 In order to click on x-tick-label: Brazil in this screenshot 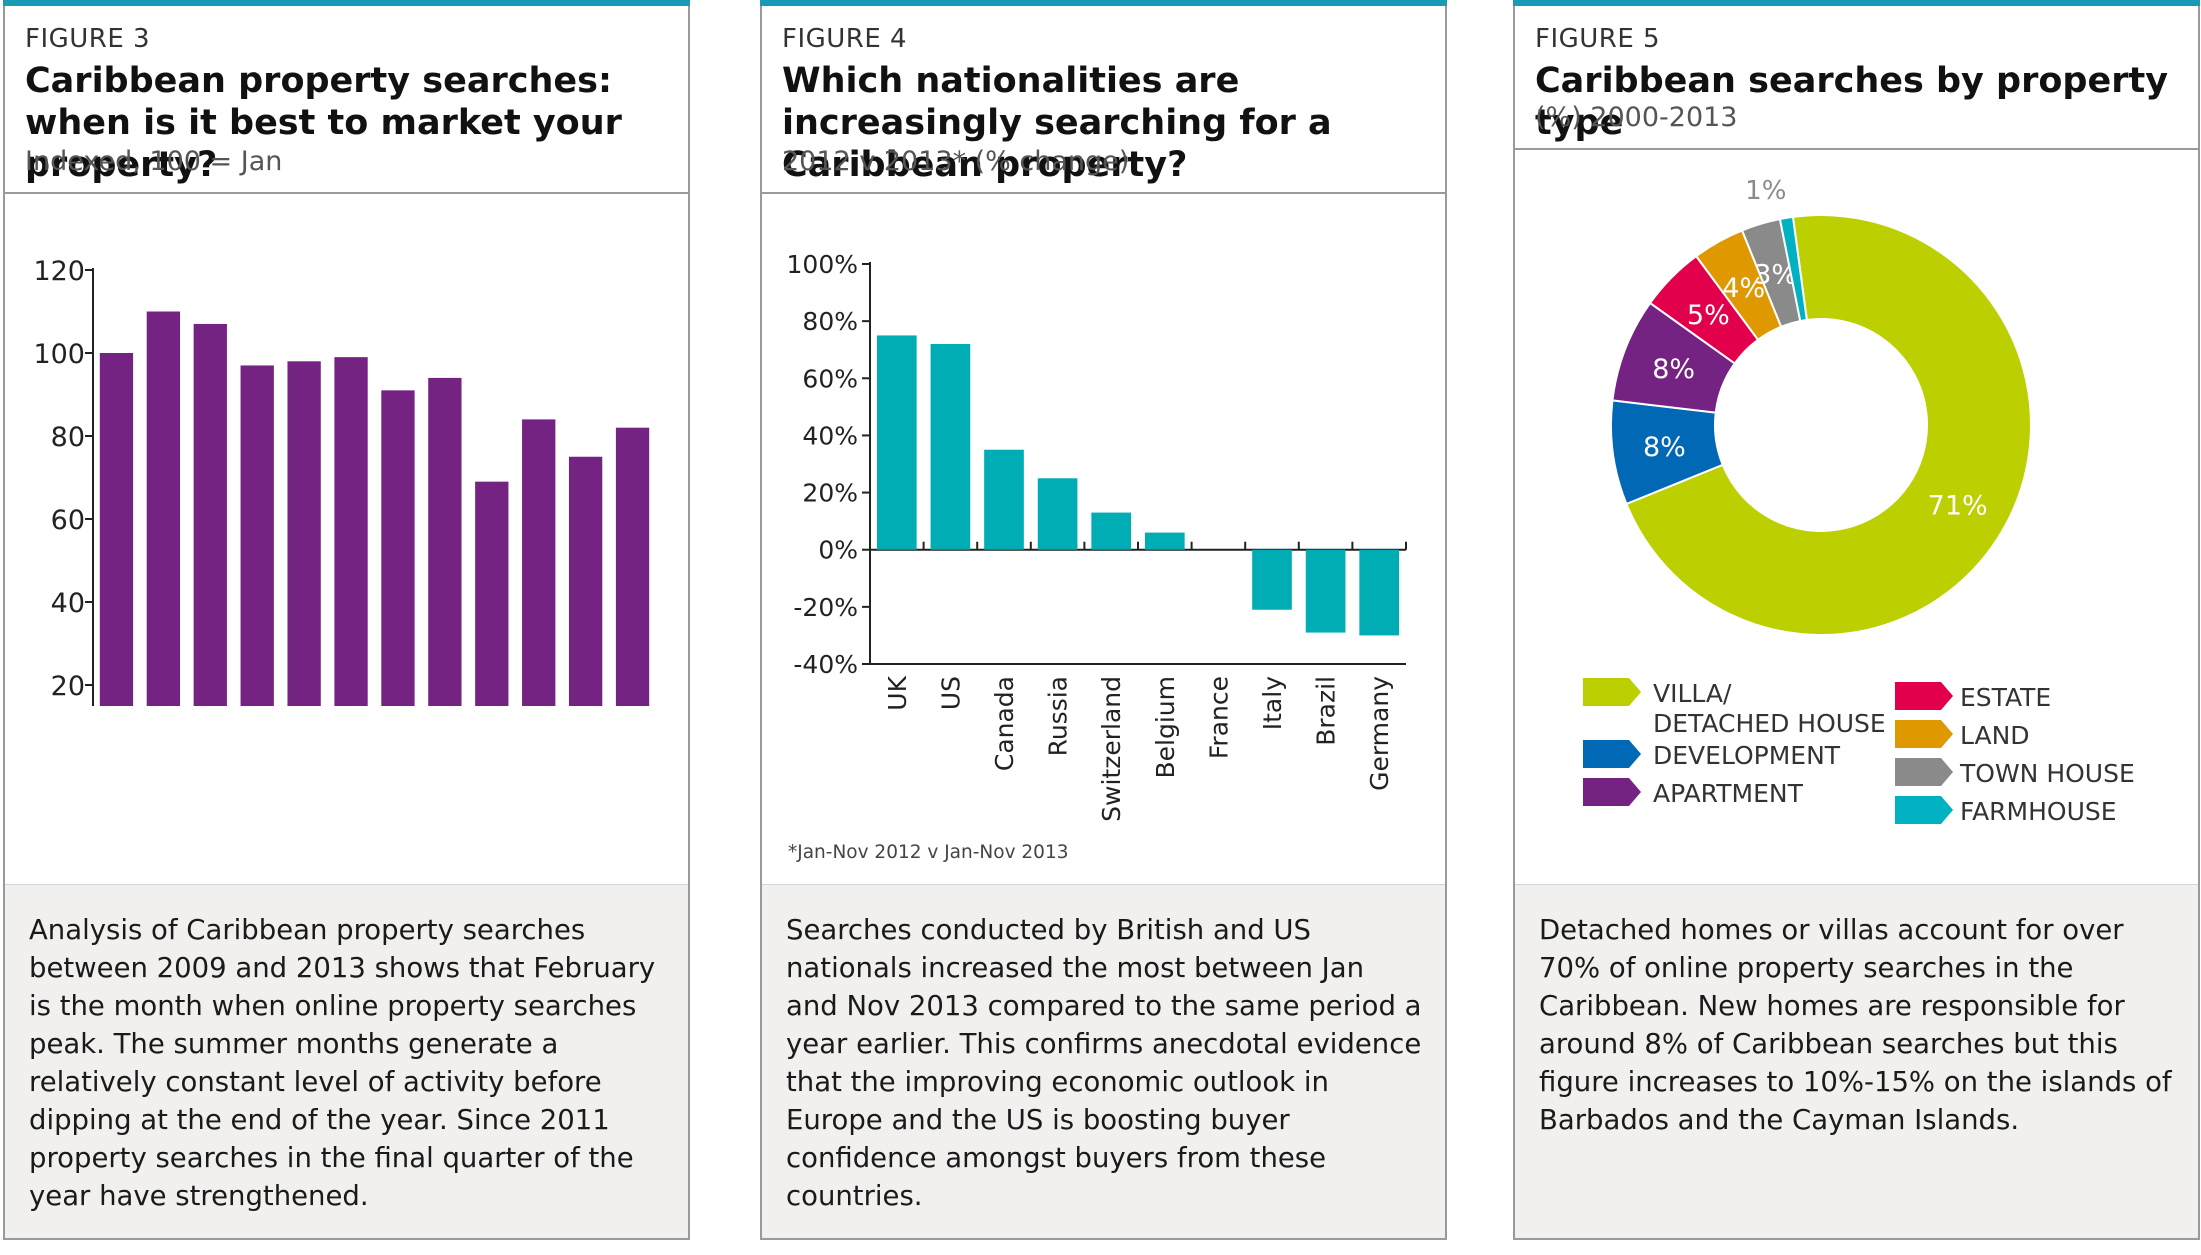, I will do `click(1326, 711)`.